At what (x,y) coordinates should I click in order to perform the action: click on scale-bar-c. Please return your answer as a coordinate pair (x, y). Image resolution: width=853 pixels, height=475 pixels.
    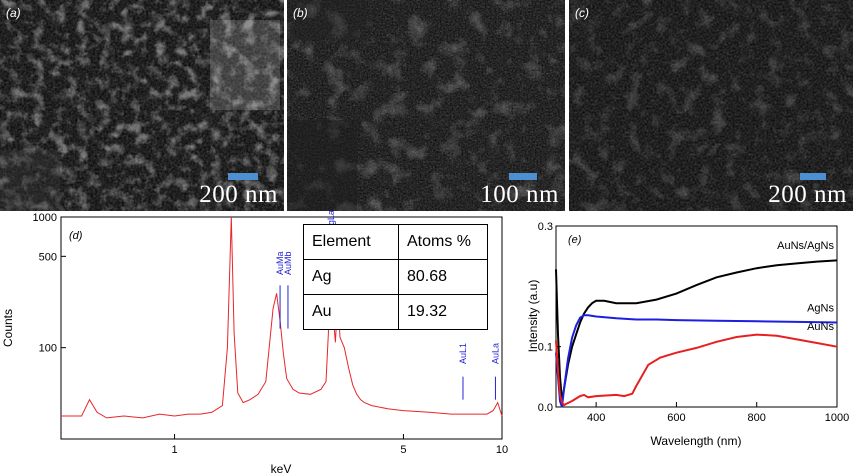
    Looking at the image, I should click on (813, 176).